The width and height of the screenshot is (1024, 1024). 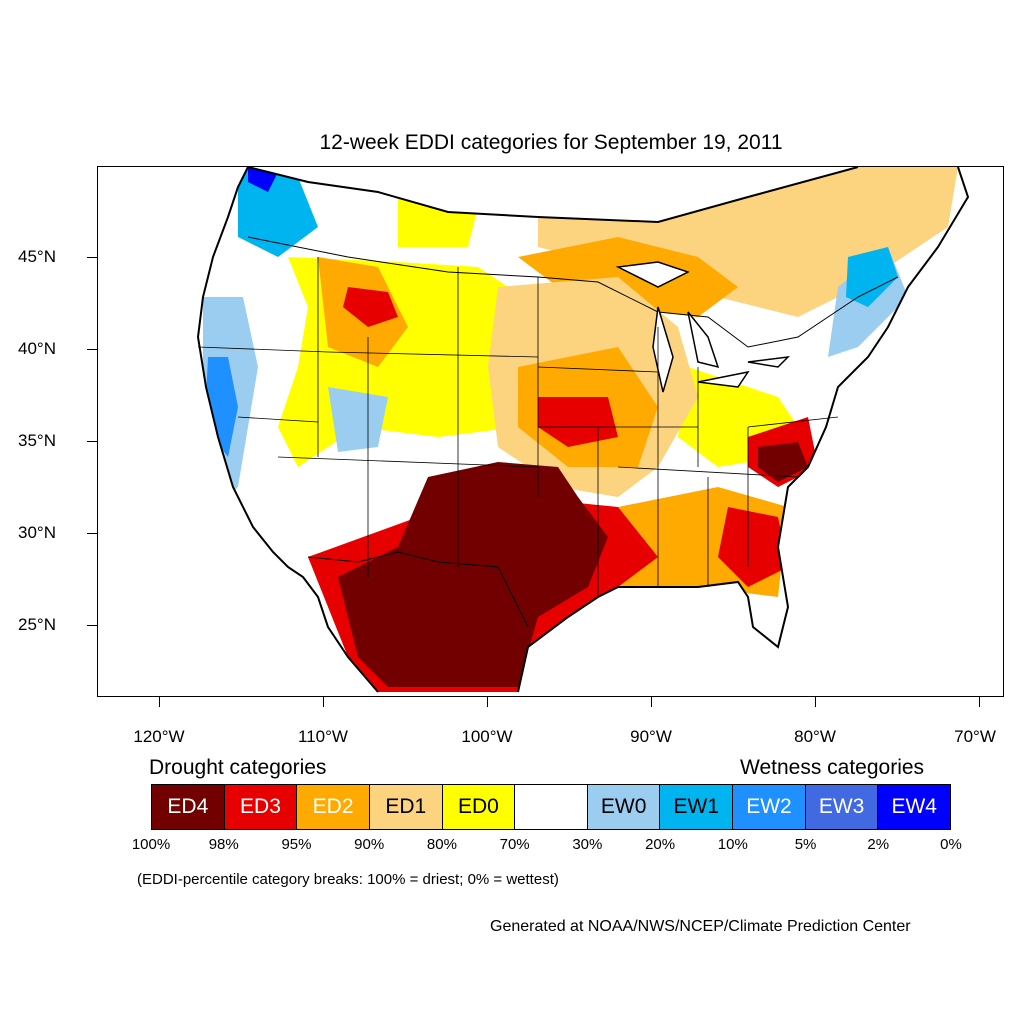 I want to click on lon-label: 110°W, so click(x=323, y=736).